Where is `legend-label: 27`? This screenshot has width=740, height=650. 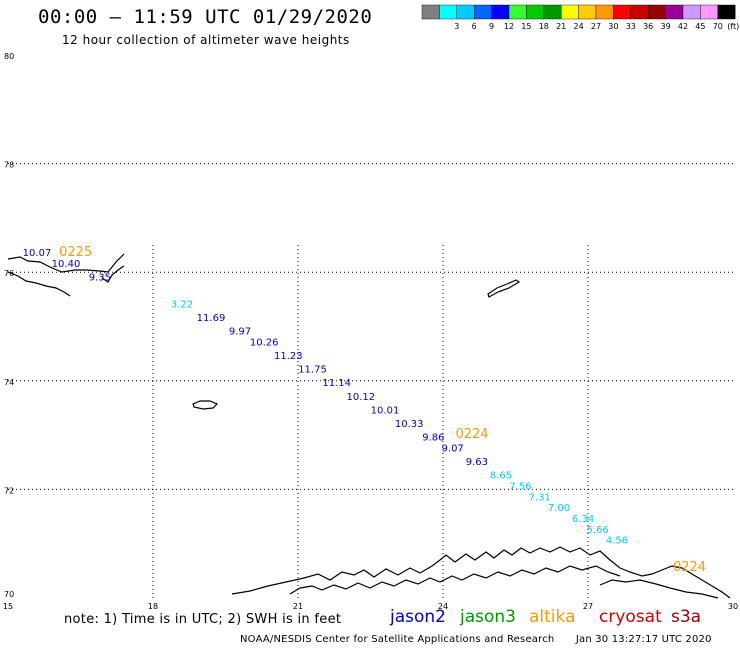 legend-label: 27 is located at coordinates (596, 26).